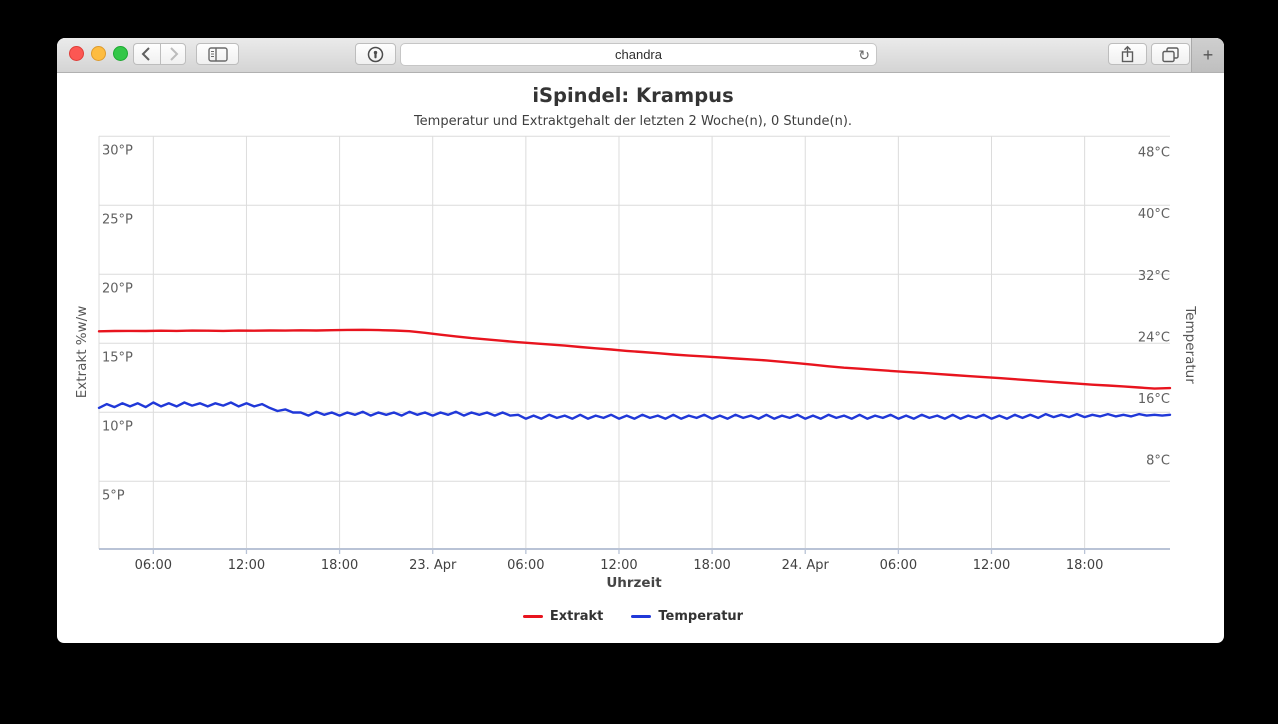 The height and width of the screenshot is (724, 1278). I want to click on browser-toolbar: chandra ↻ +, so click(640, 55).